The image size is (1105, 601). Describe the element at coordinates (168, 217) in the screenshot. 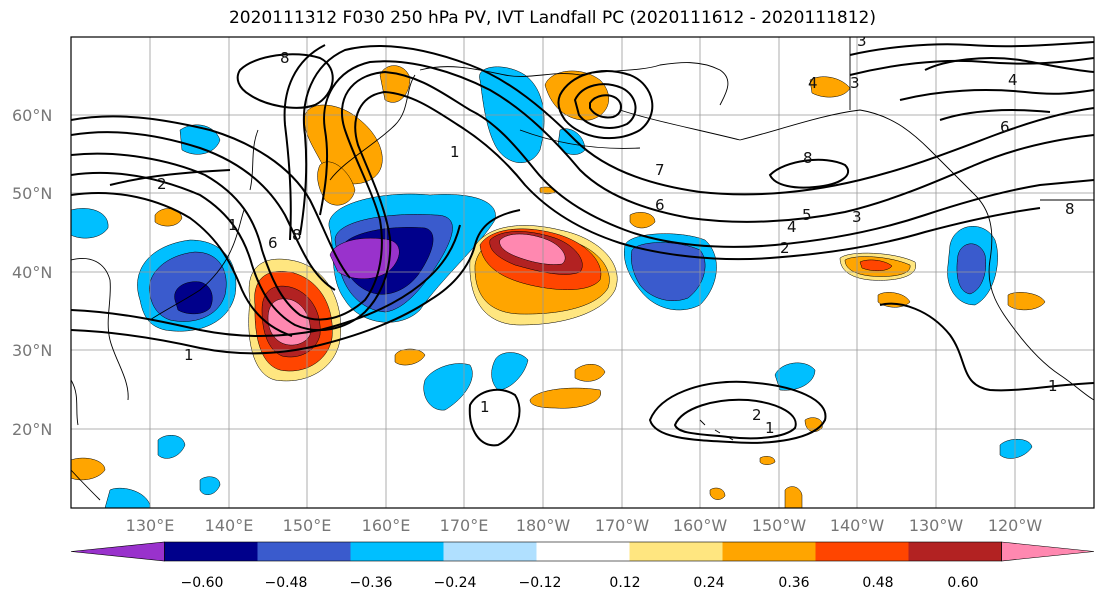

I see `fill-small-pos5` at that location.